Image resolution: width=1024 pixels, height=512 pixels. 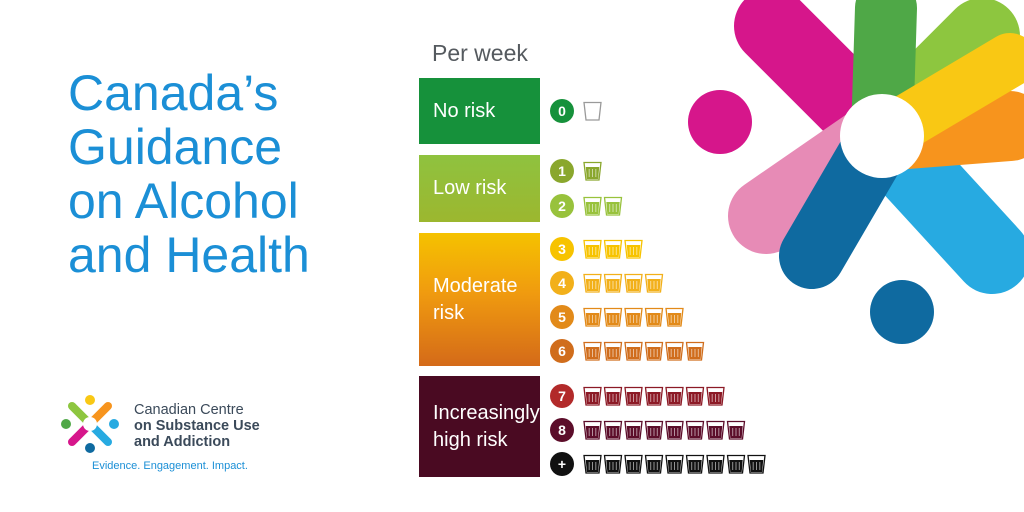 I want to click on category-no-risk: No risk, so click(x=479, y=111).